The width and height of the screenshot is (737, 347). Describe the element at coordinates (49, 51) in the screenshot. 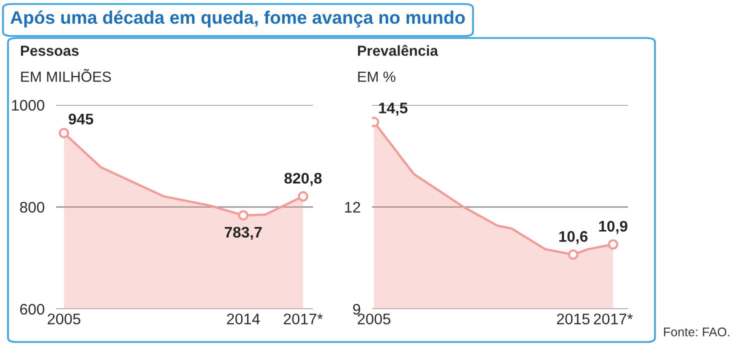

I see `chart-title: Pessoas` at that location.